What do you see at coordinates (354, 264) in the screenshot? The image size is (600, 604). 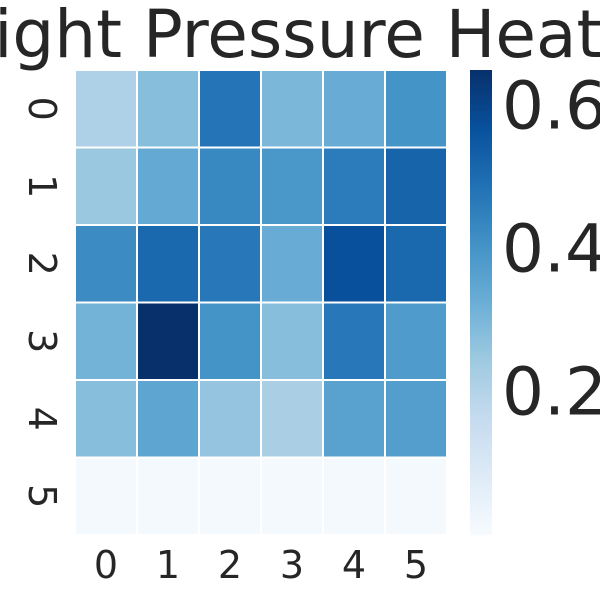 I see `heatmap-cell-r2-c4` at bounding box center [354, 264].